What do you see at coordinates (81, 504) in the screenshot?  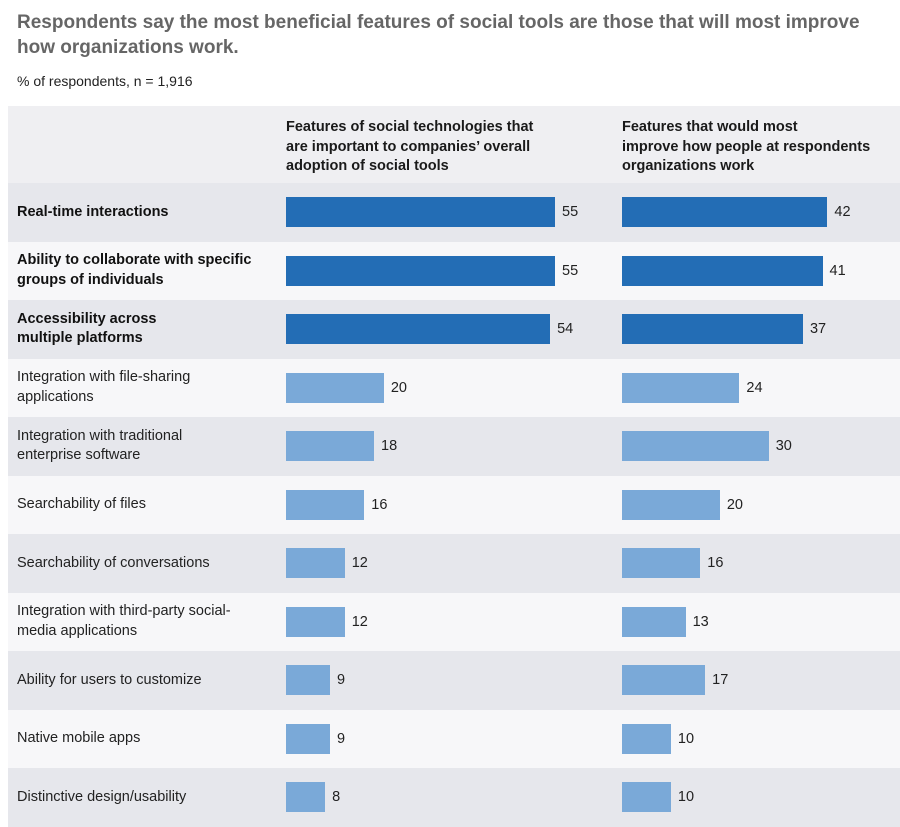 I see `category-label: Searchability of files` at bounding box center [81, 504].